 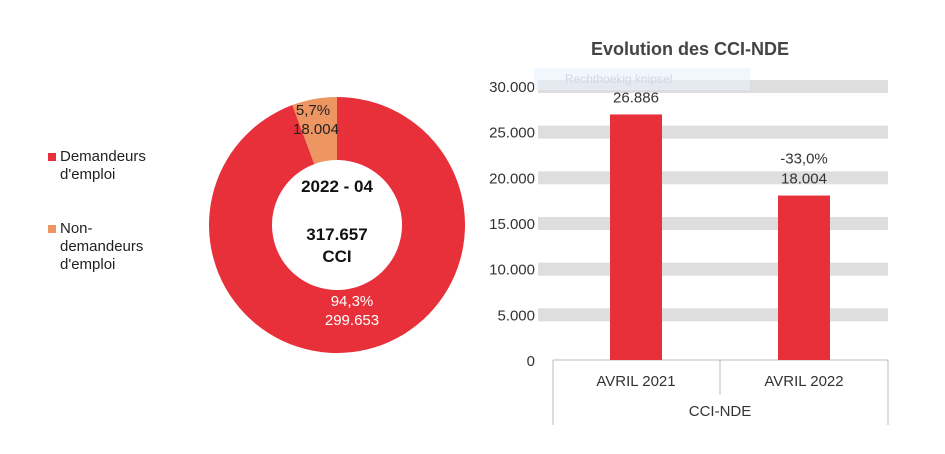 What do you see at coordinates (313, 110) in the screenshot?
I see `slice-percent-label: 5,7%` at bounding box center [313, 110].